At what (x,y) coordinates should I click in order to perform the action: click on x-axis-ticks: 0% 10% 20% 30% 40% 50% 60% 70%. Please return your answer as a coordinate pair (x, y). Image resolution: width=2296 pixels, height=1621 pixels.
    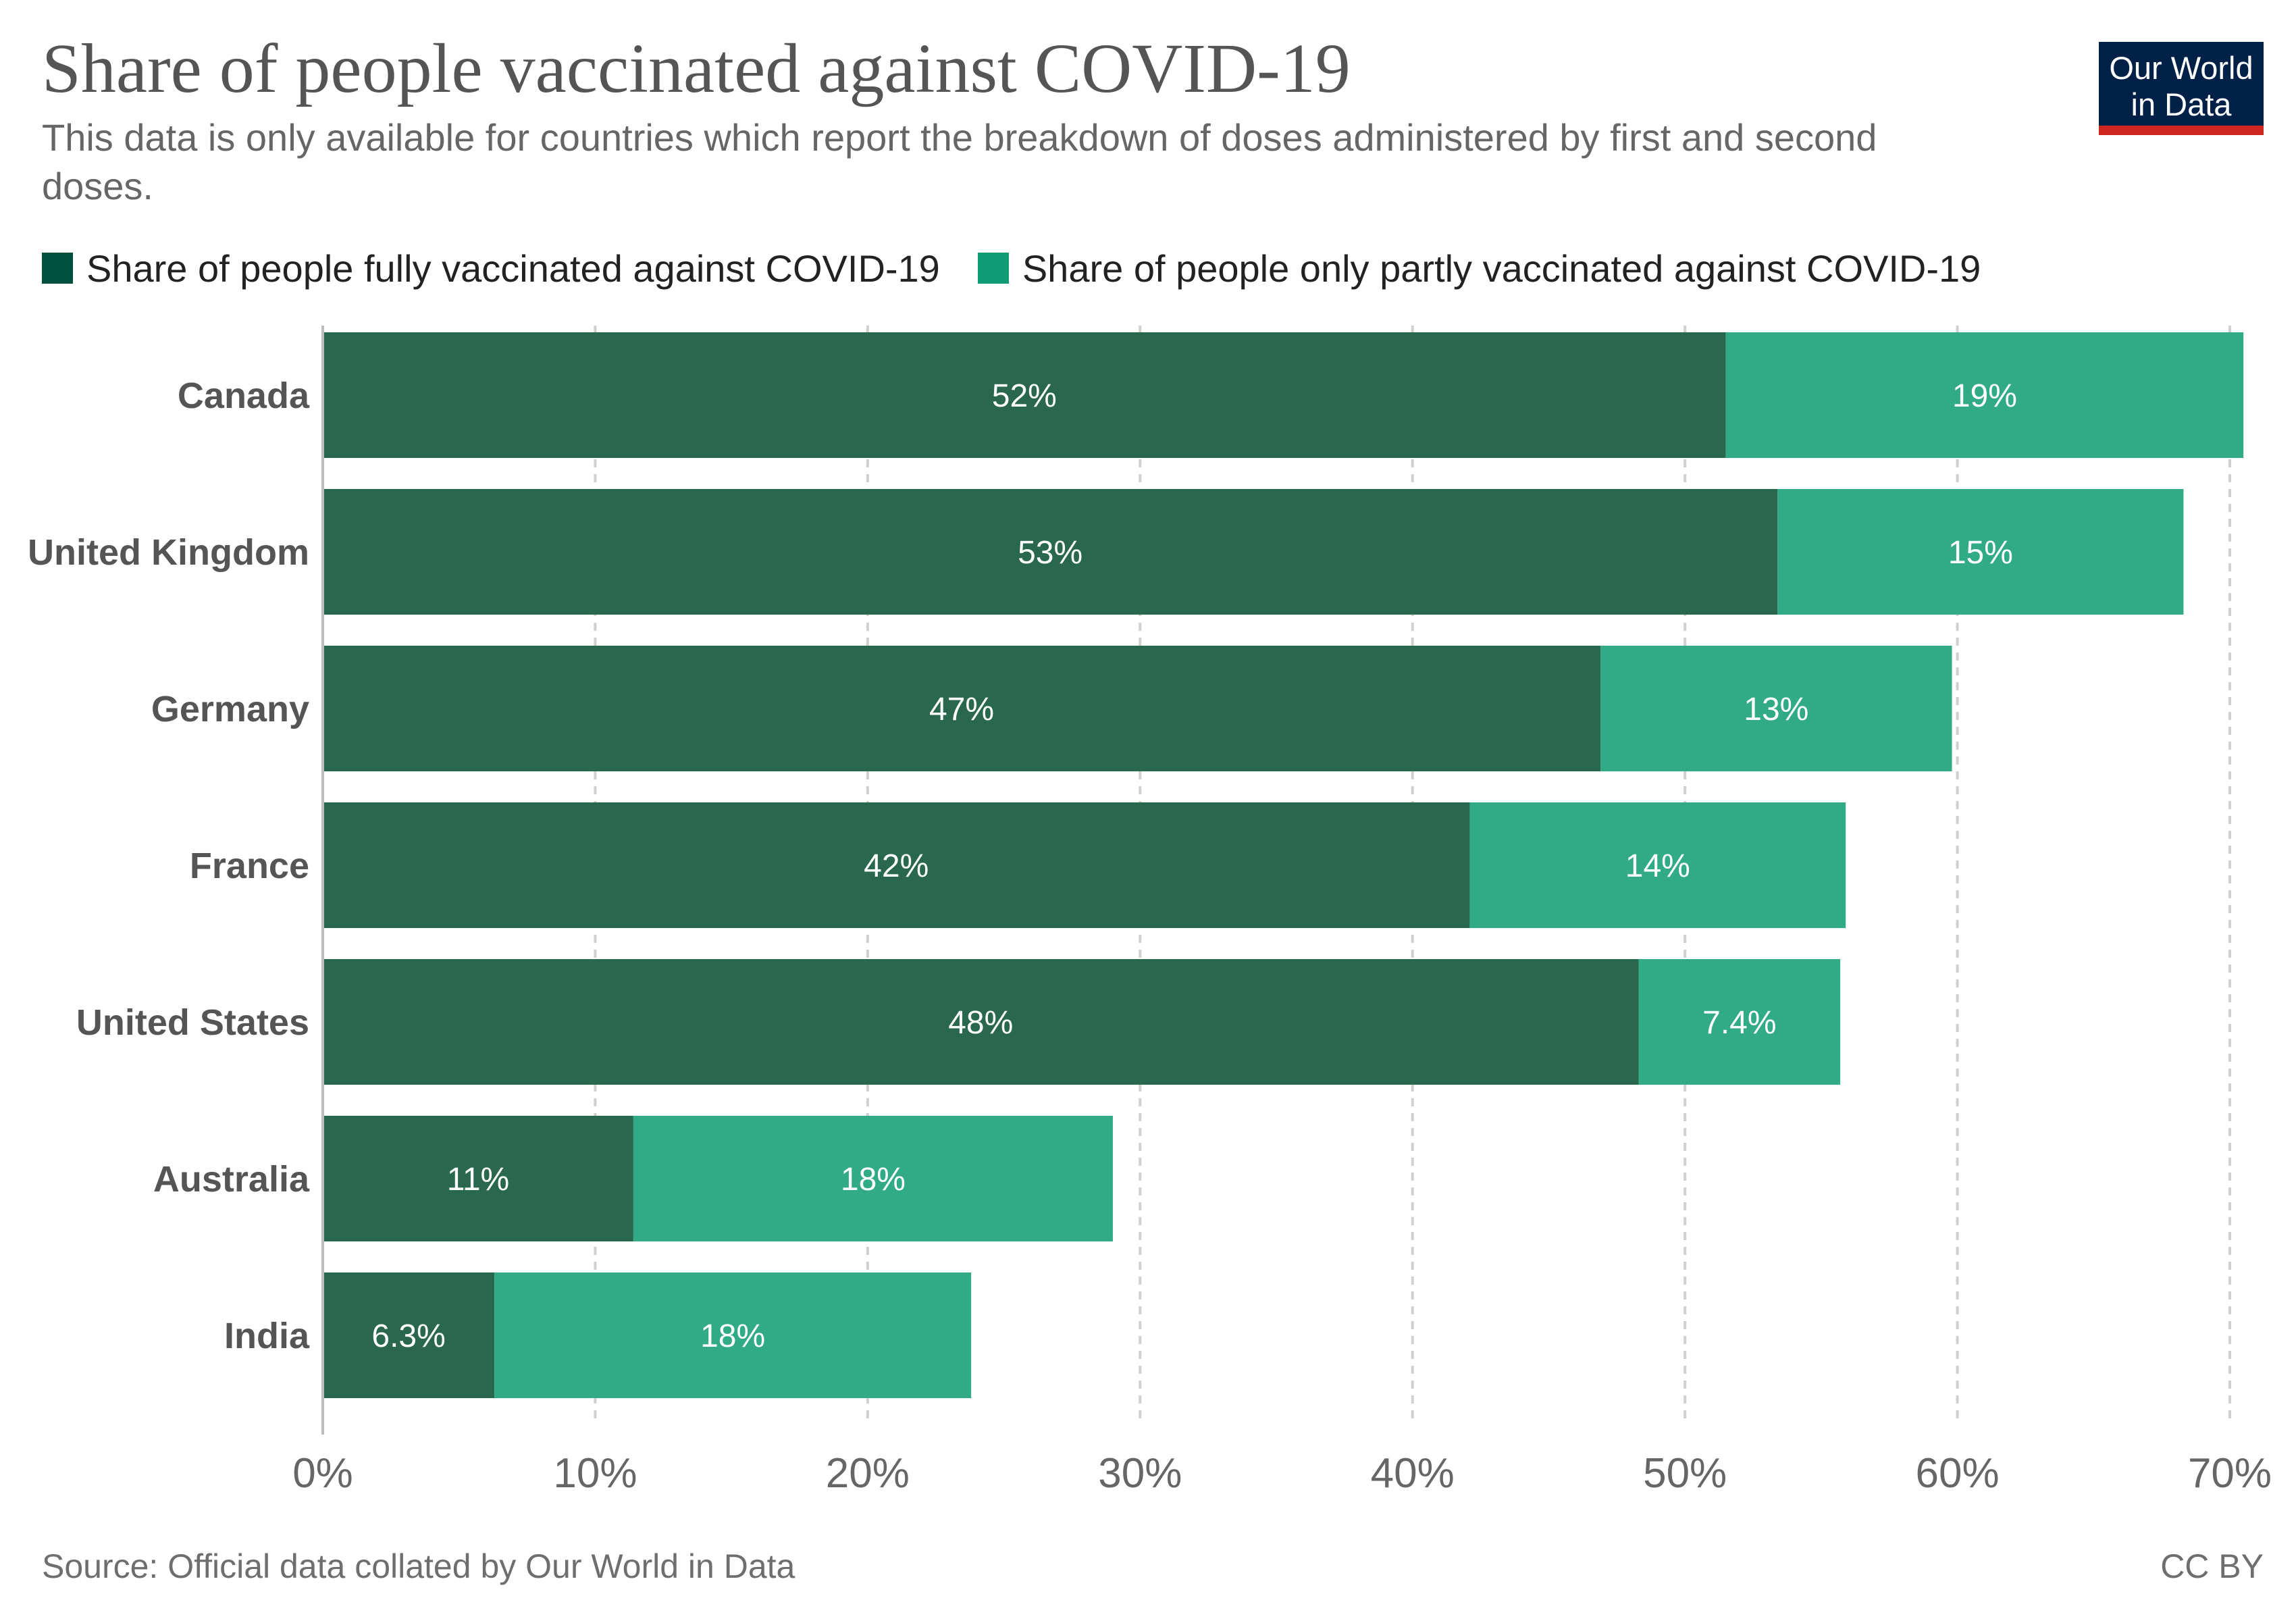
    Looking at the image, I should click on (1282, 1473).